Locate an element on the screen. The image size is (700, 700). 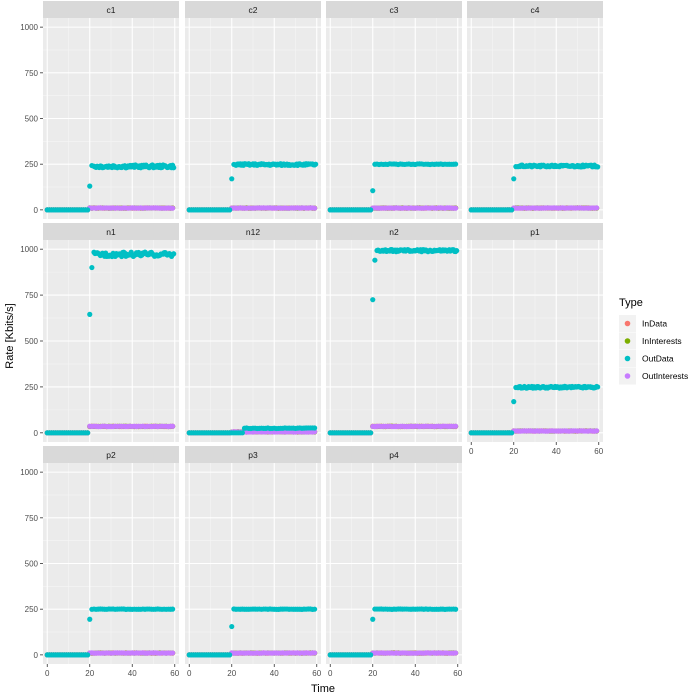
facet-panel-p2: p2 0 250 500 750 1000 0 20 40 60 is located at coordinates (100, 562).